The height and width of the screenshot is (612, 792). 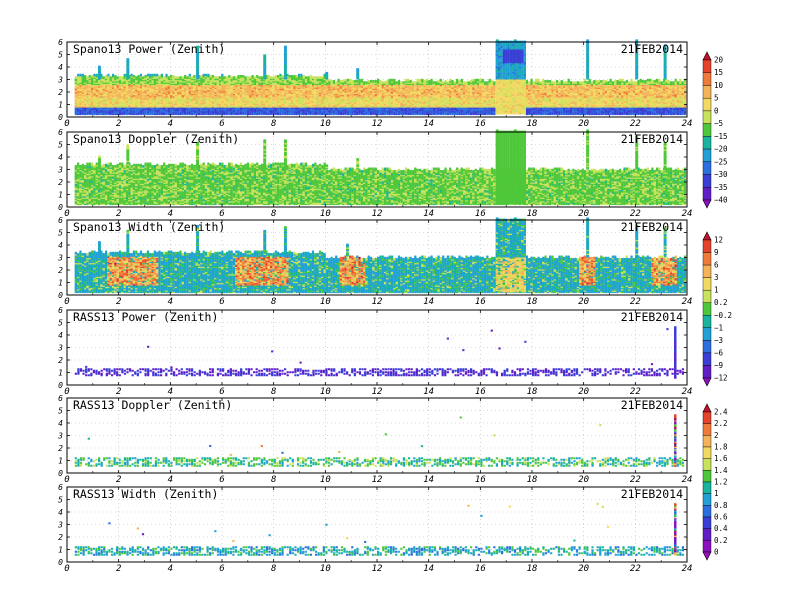 I want to click on colorbar-label: −25, so click(x=721, y=161).